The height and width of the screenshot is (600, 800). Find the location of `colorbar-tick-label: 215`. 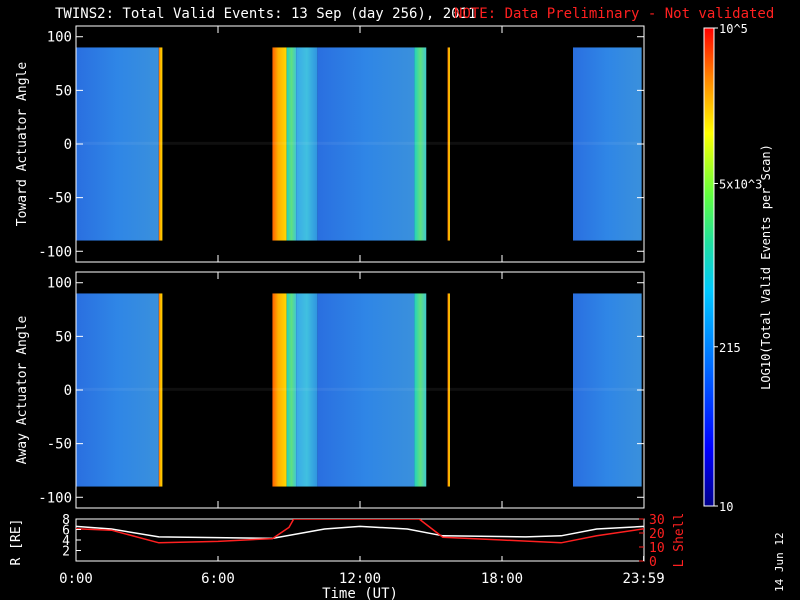

colorbar-tick-label: 215 is located at coordinates (730, 348).